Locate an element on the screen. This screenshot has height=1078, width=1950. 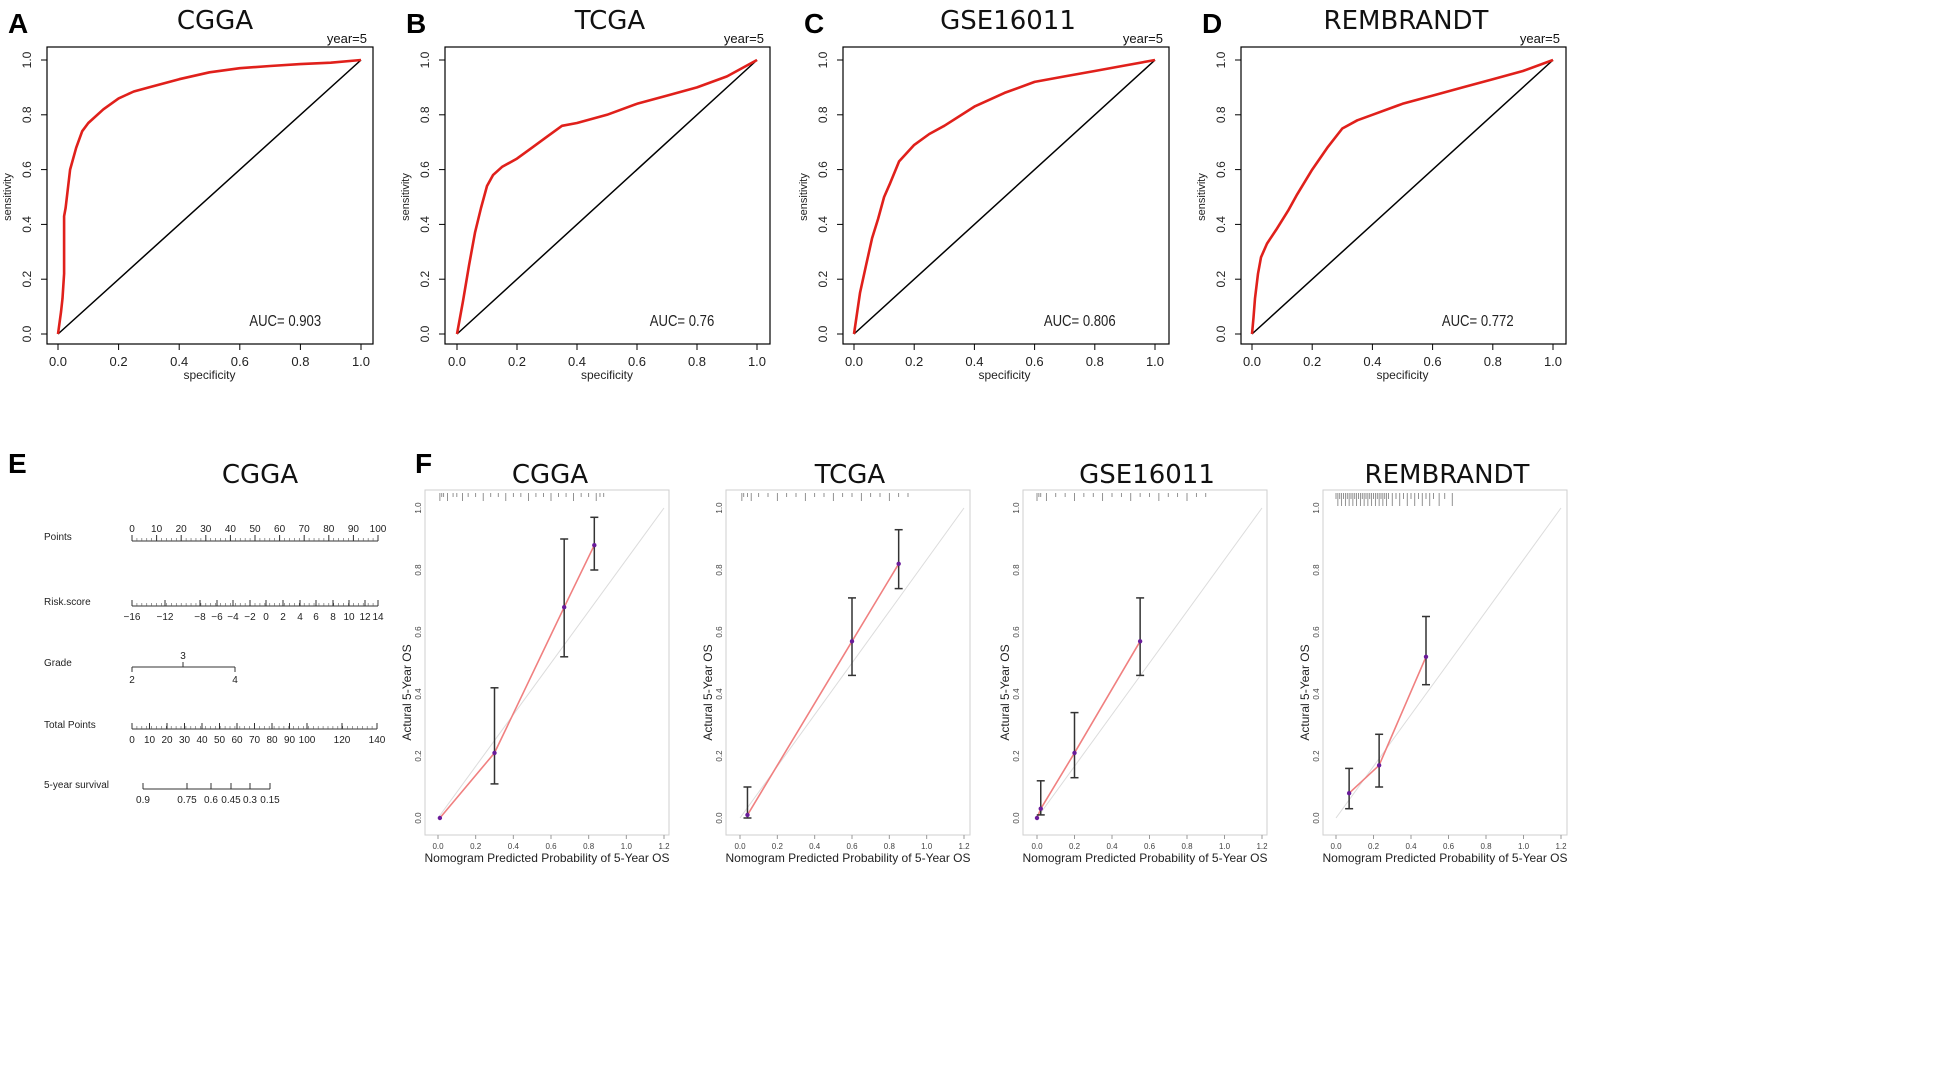
nomogram-tick-label: 0.6 is located at coordinates (211, 800).